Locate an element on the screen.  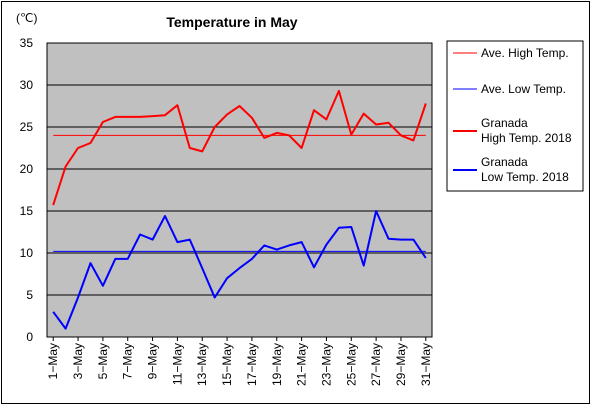
x-tick-label: 25−May is located at coordinates (351, 364).